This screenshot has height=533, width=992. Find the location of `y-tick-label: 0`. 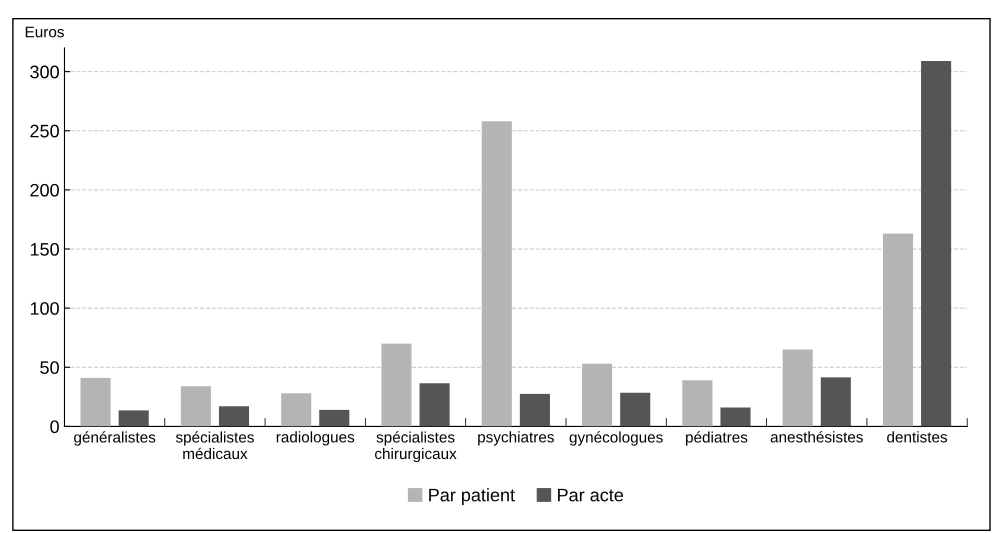

y-tick-label: 0 is located at coordinates (54, 427).